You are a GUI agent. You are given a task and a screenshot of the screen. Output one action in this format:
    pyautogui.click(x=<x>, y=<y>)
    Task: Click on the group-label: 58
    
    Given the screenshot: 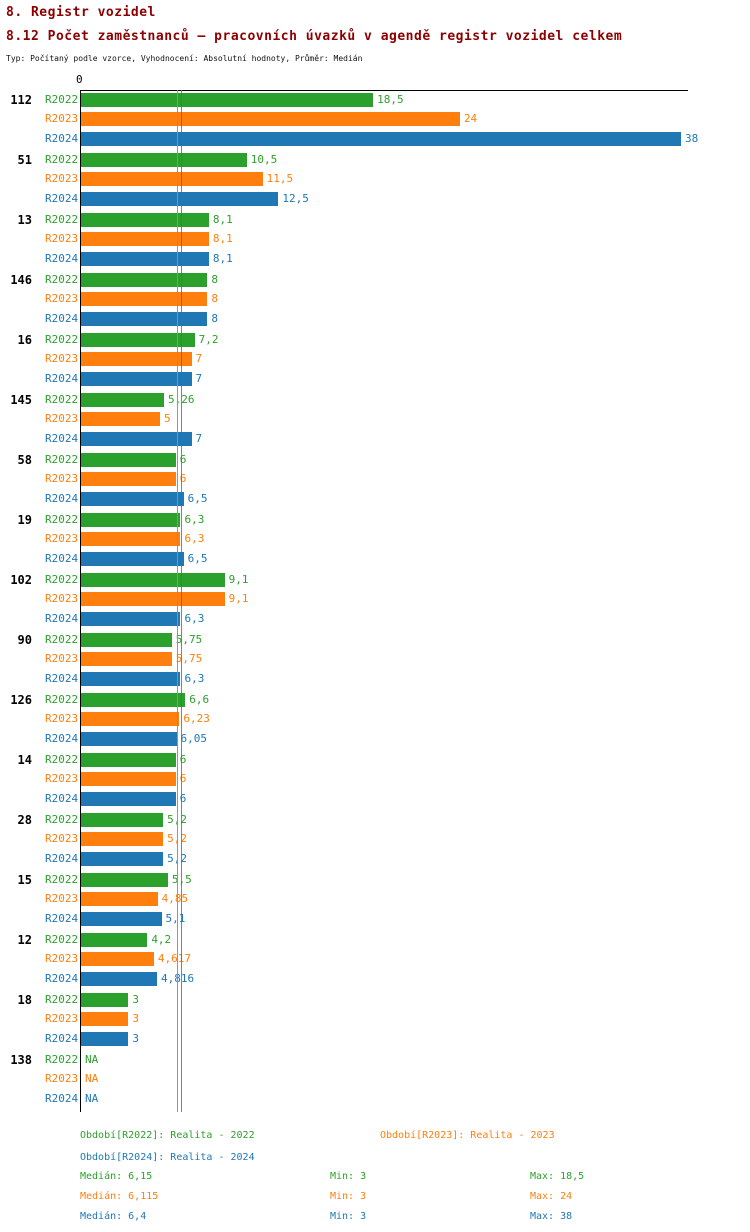 What is the action you would take?
    pyautogui.click(x=24, y=460)
    